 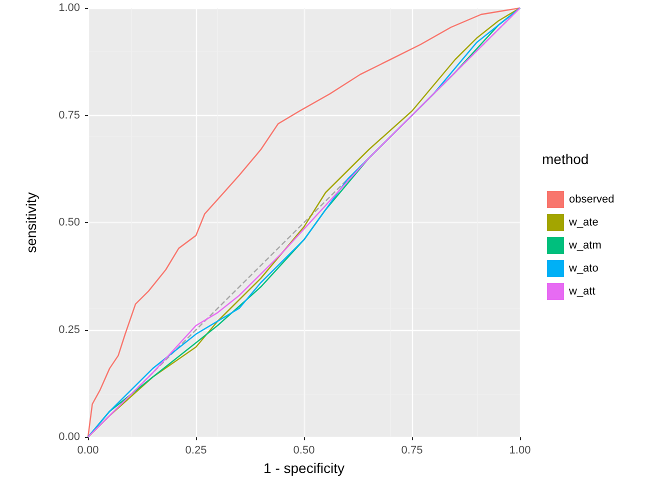 I want to click on y-axis-title: sensitivity, so click(x=31, y=222).